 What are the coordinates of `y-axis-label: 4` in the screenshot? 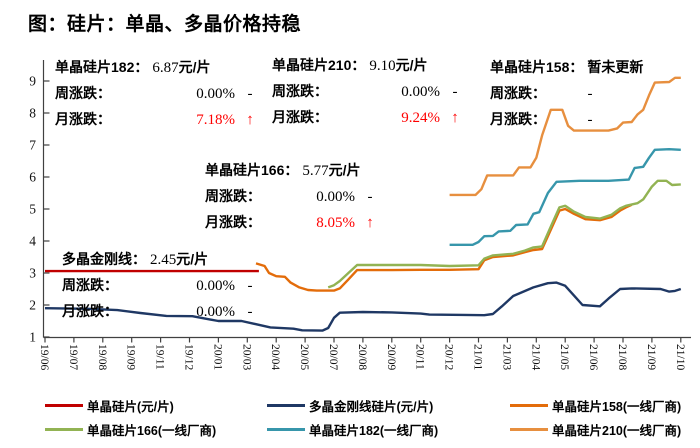 It's located at (32, 241).